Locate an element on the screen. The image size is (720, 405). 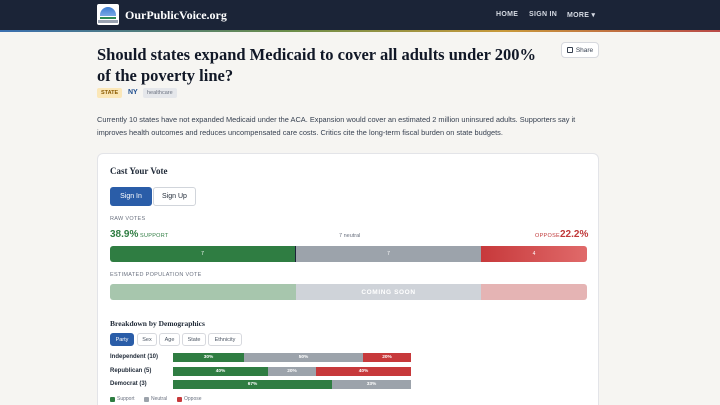
vote-card-title: Cast Your Vote is located at coordinates (139, 171).